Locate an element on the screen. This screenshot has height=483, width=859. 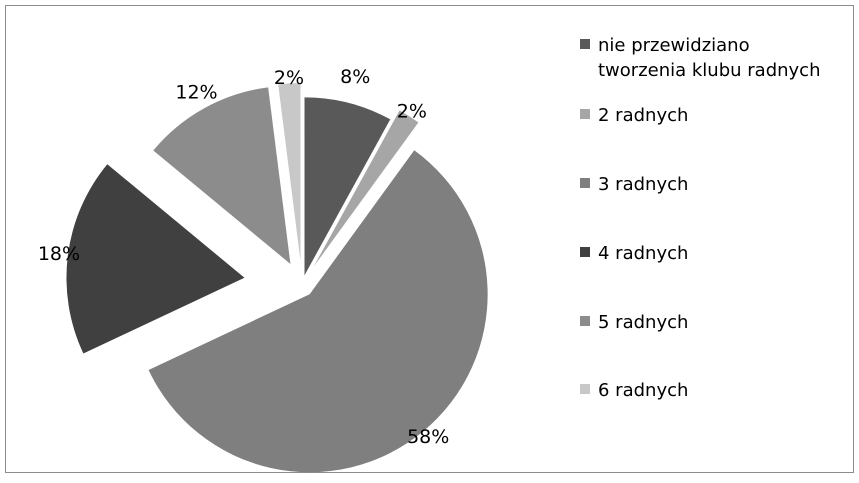
legend-label-6: 6 radnych is located at coordinates (643, 390).